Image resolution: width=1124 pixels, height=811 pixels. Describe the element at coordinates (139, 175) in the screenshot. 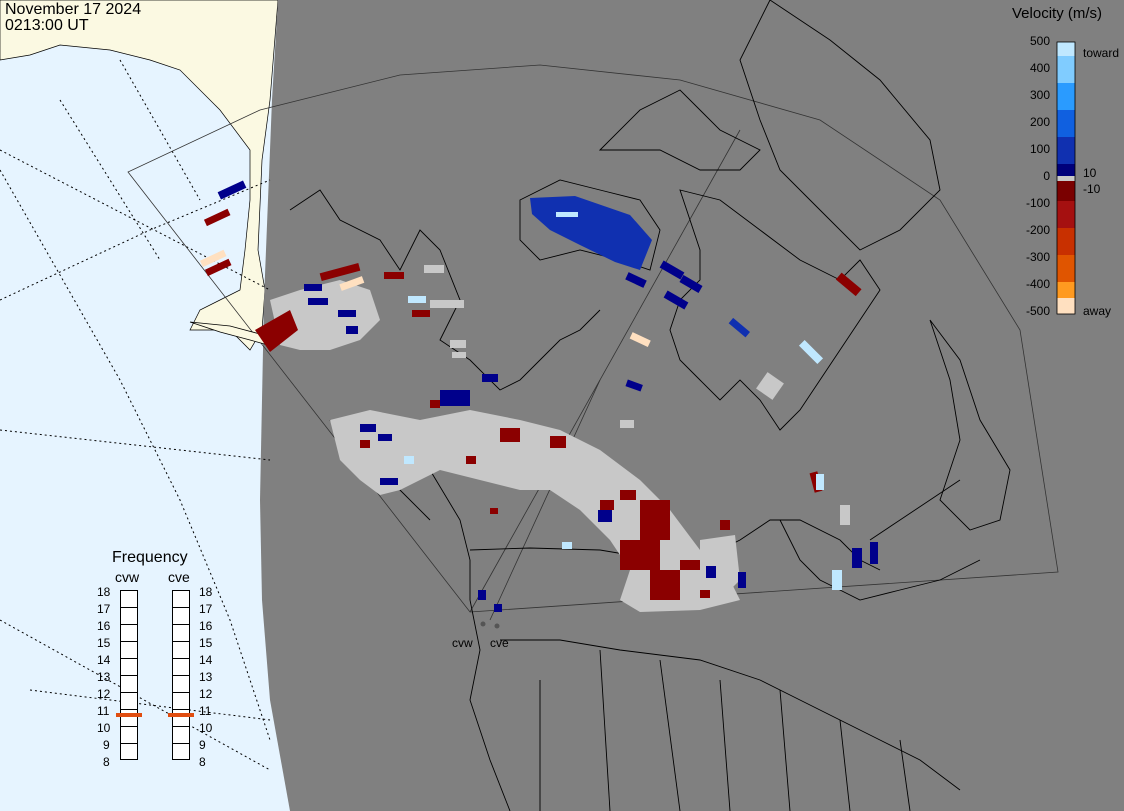

I see `alaska-land` at that location.